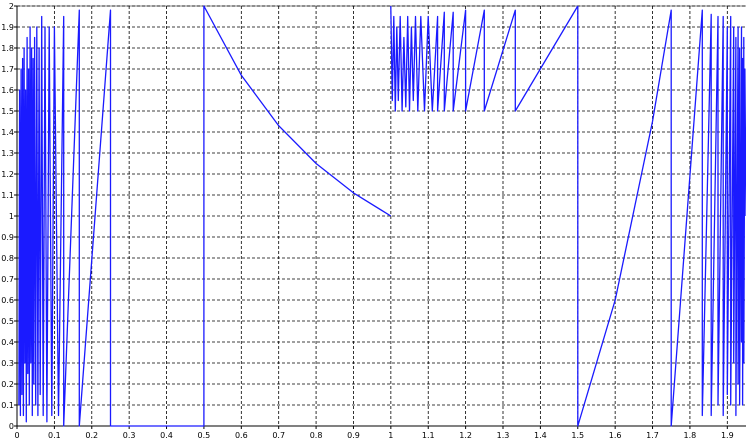 This screenshot has width=746, height=441. What do you see at coordinates (241, 435) in the screenshot?
I see `x-tick-label: 0.6` at bounding box center [241, 435].